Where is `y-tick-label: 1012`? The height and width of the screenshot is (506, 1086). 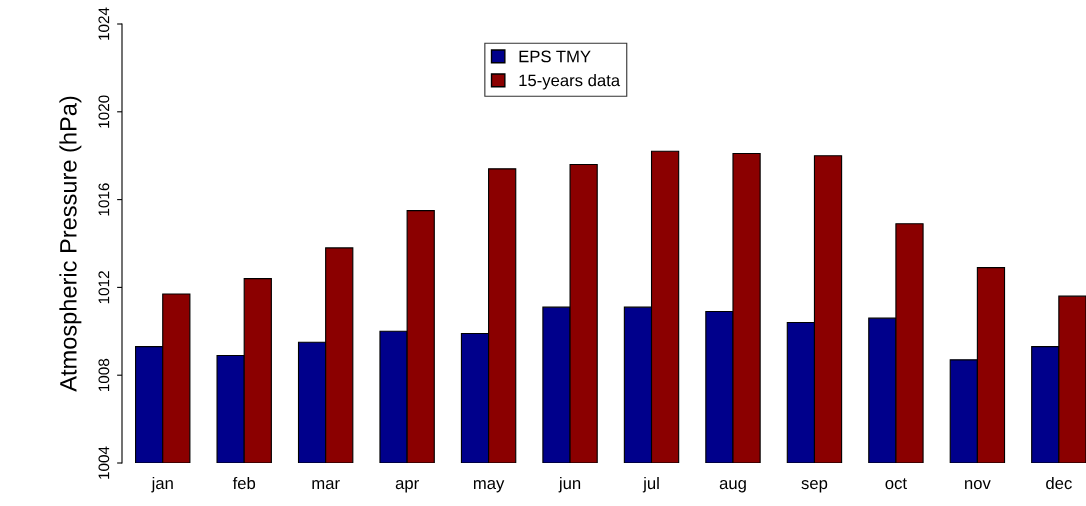
y-tick-label: 1012 is located at coordinates (104, 287).